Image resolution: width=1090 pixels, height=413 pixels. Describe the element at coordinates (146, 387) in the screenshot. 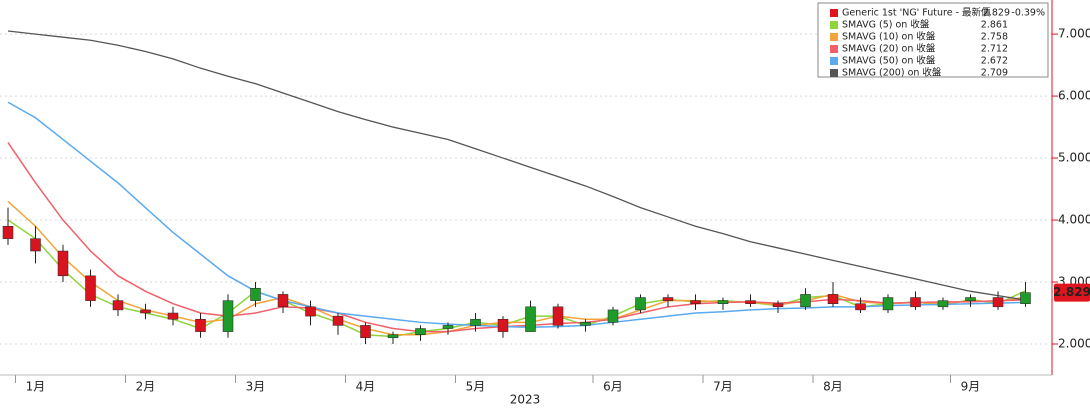

I see `x-tick-label: 2月` at that location.